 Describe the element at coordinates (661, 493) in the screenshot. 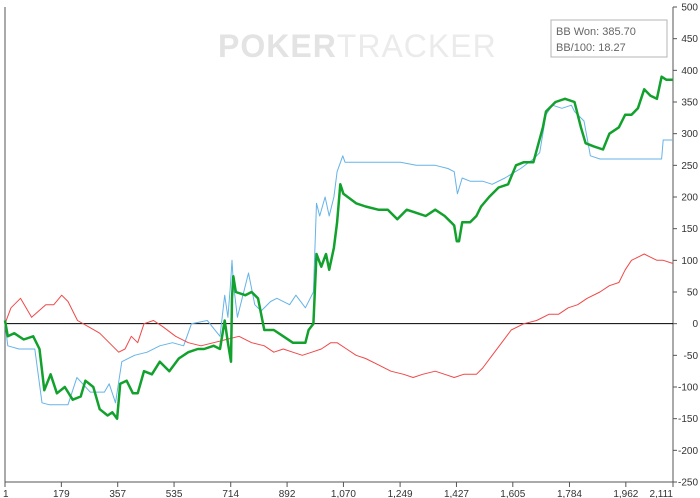

I see `x-tick-label: 2,111` at that location.